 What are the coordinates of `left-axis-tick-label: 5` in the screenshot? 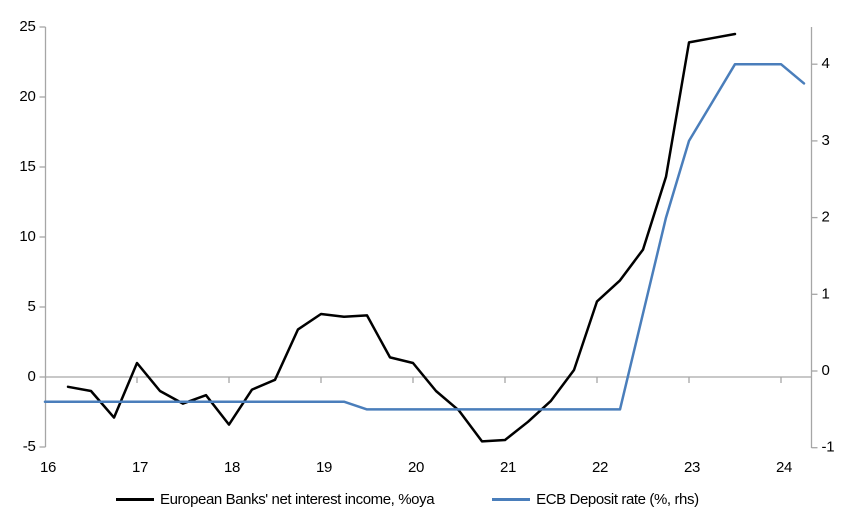 It's located at (31, 306).